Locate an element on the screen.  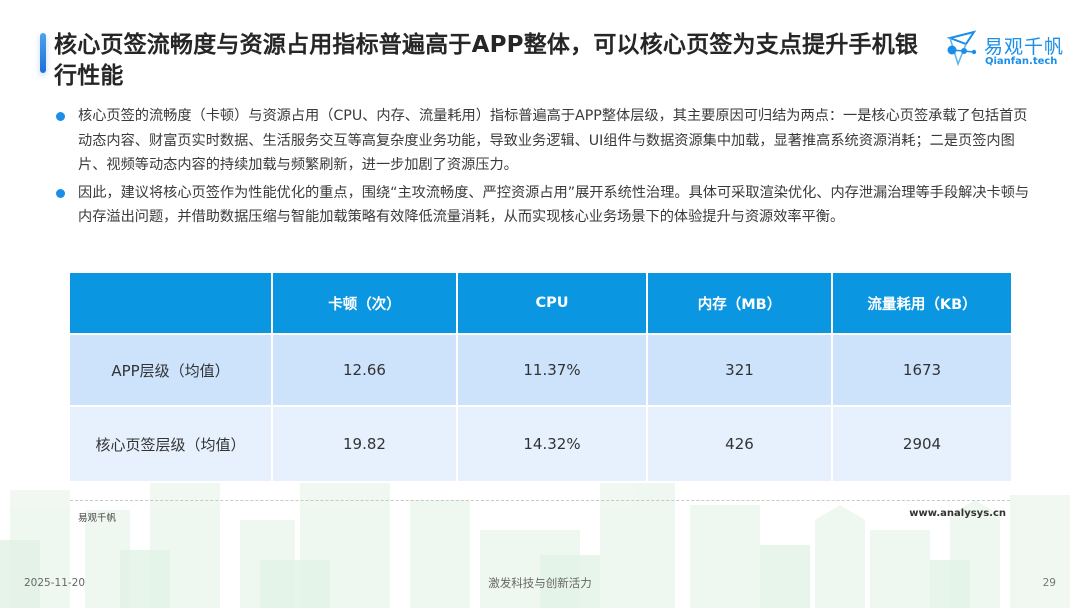
footer-slogan: 激发科技与创新活力 is located at coordinates (540, 583).